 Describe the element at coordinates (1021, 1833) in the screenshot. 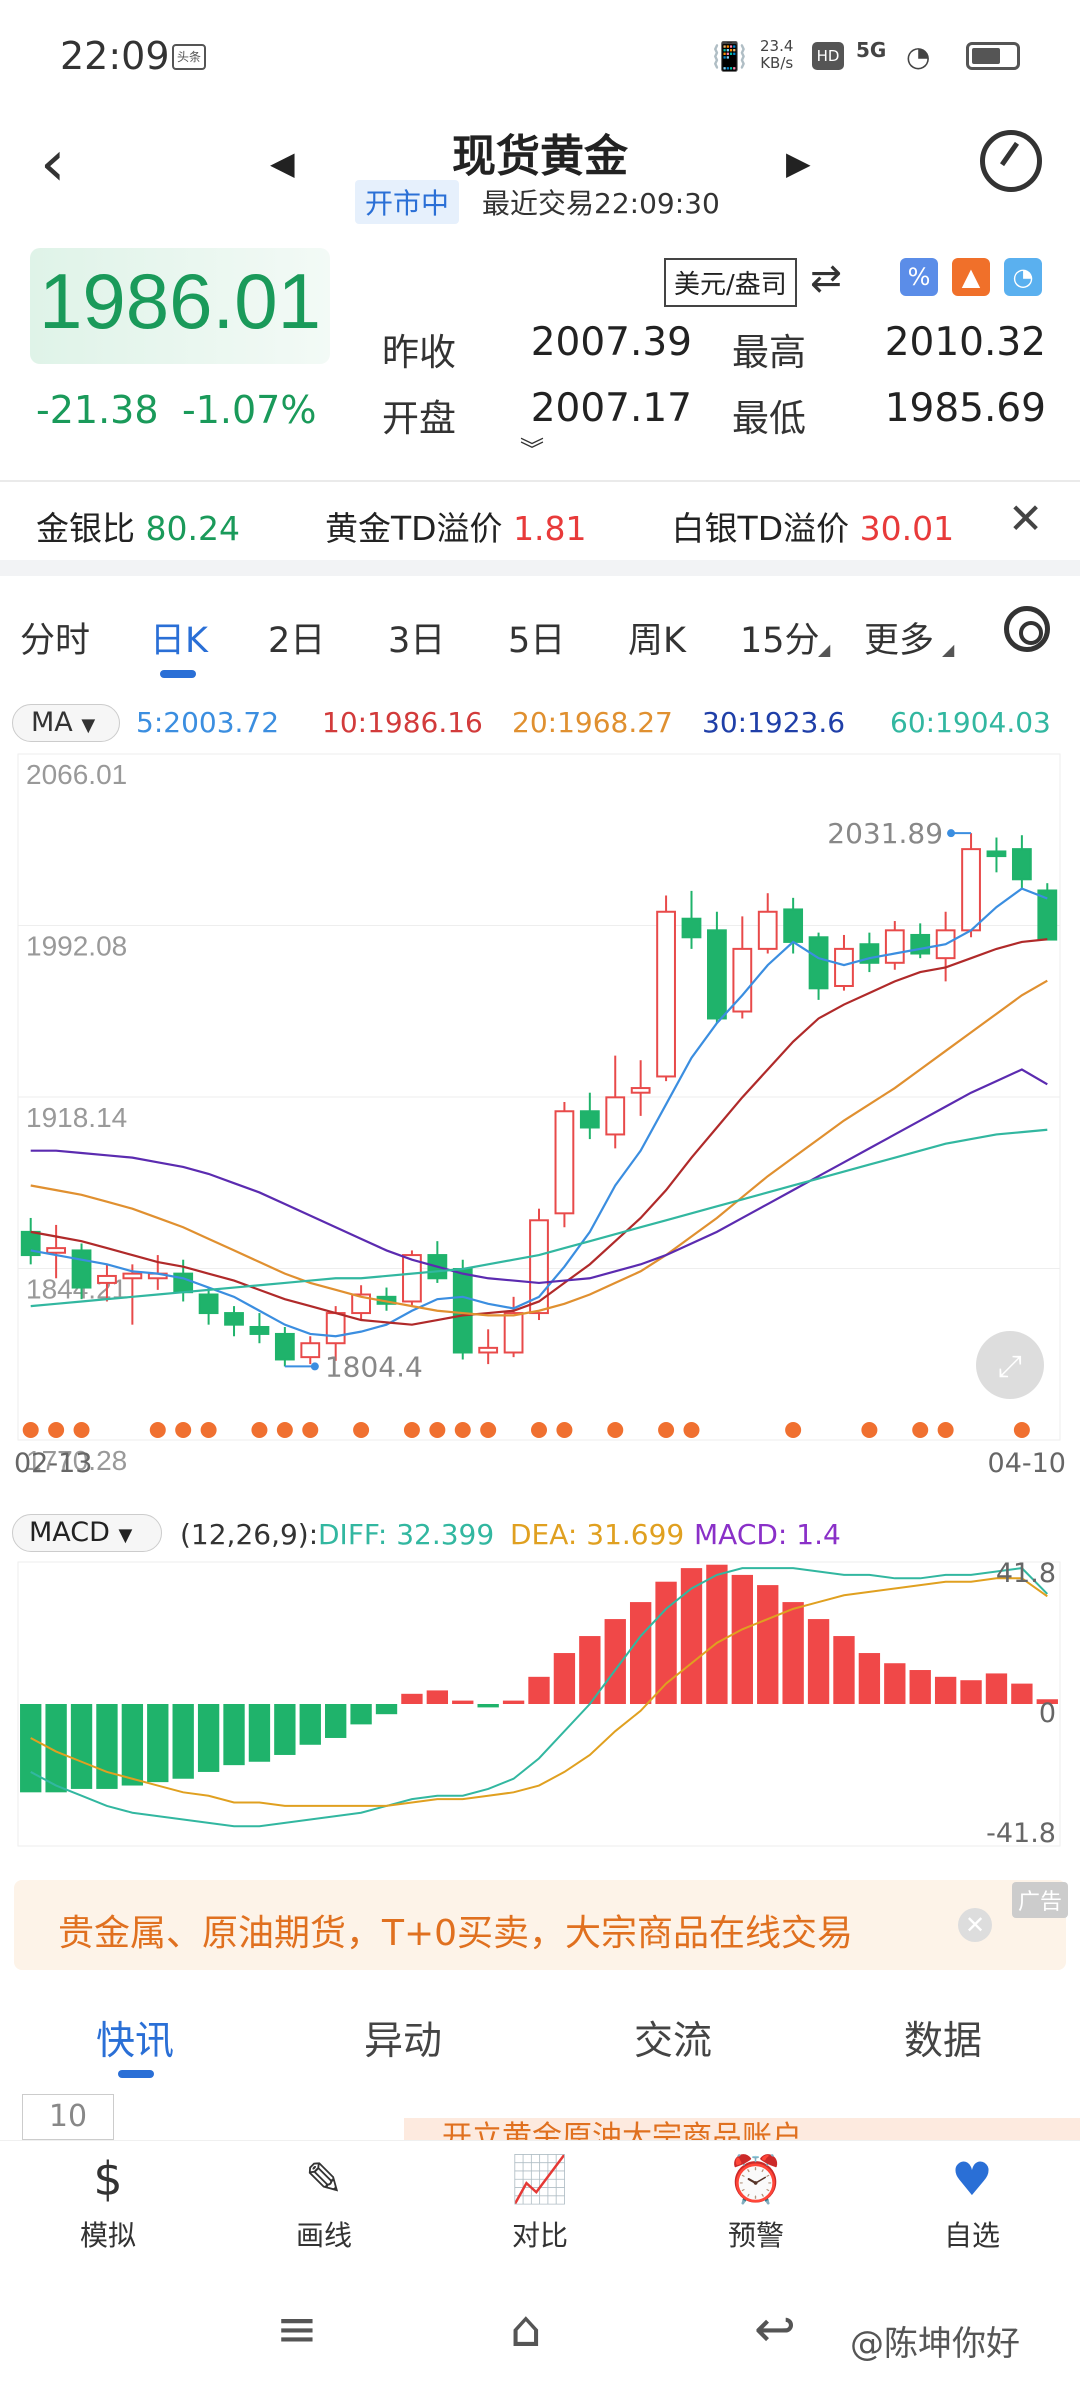

I see `macd-y-label: -41.8` at that location.